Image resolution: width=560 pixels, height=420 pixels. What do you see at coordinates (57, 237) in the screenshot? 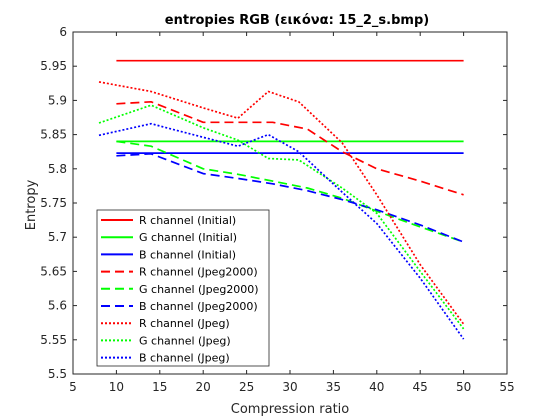
I see `y-tick-label: 5.7` at bounding box center [57, 237].